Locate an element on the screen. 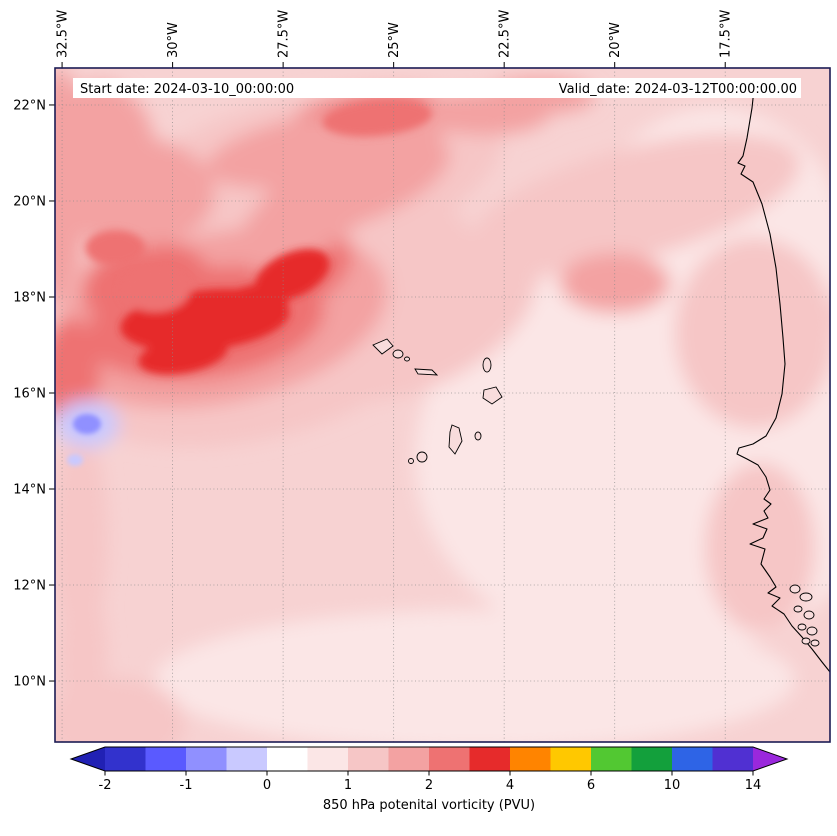 The height and width of the screenshot is (836, 837). colorbar-tick-label: -2 is located at coordinates (105, 785).